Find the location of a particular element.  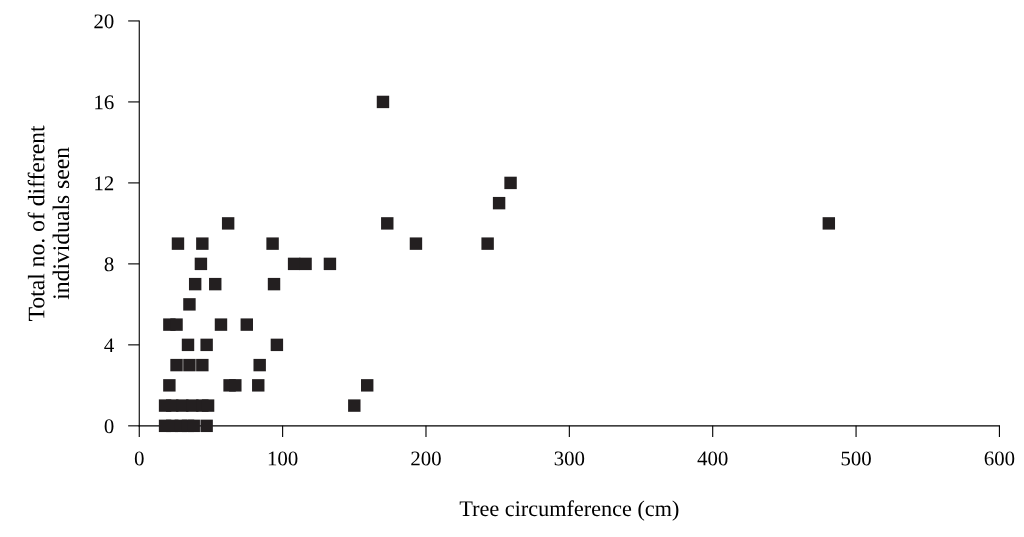

x-axis-title: Tree circumference (cm) is located at coordinates (569, 510).